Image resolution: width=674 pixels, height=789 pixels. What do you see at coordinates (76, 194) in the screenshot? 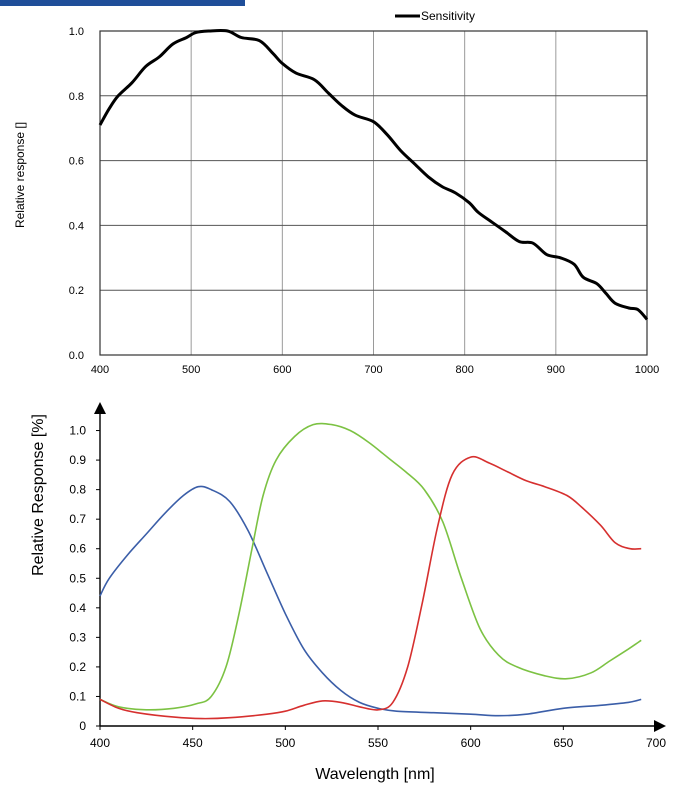
I see `sensitivity-y-tick-labels: 0.0 0.2 0.4 0.6 0.8 1.0` at bounding box center [76, 194].